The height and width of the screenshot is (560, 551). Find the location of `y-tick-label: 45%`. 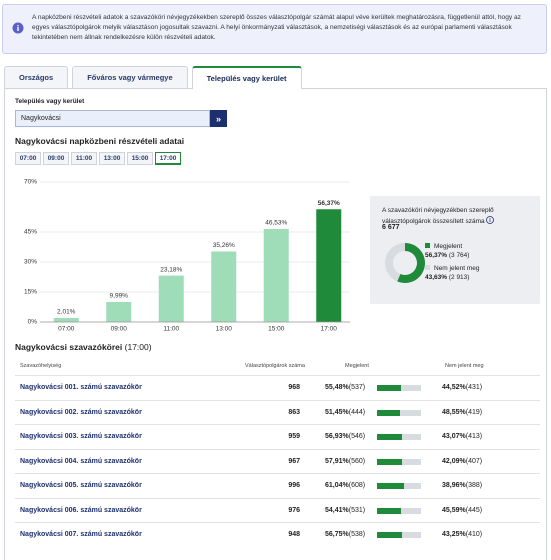

y-tick-label: 45% is located at coordinates (30, 232).